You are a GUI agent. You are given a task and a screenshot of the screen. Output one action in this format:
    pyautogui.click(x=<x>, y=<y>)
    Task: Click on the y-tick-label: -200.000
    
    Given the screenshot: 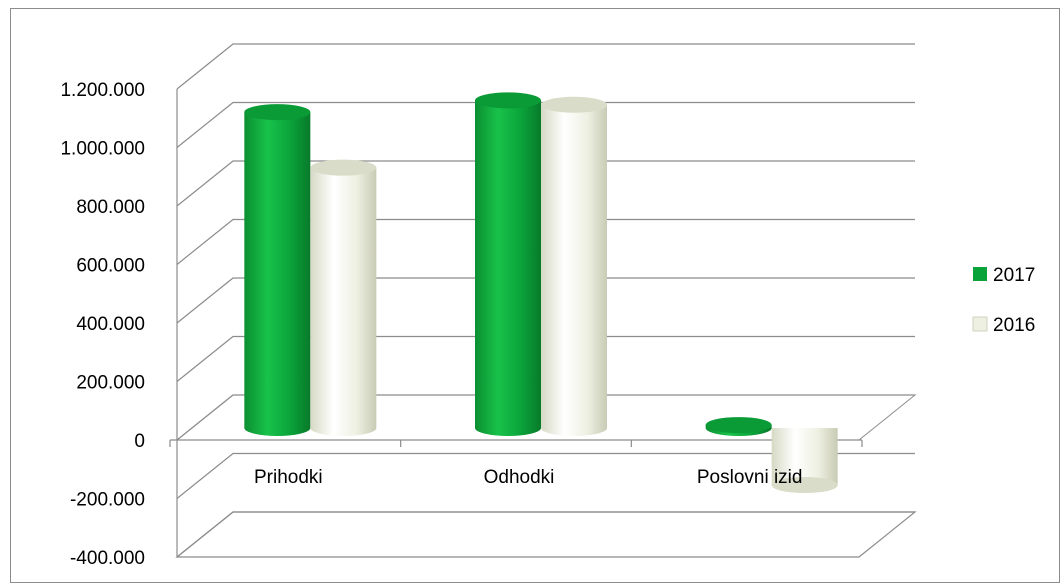 What is the action you would take?
    pyautogui.click(x=107, y=500)
    